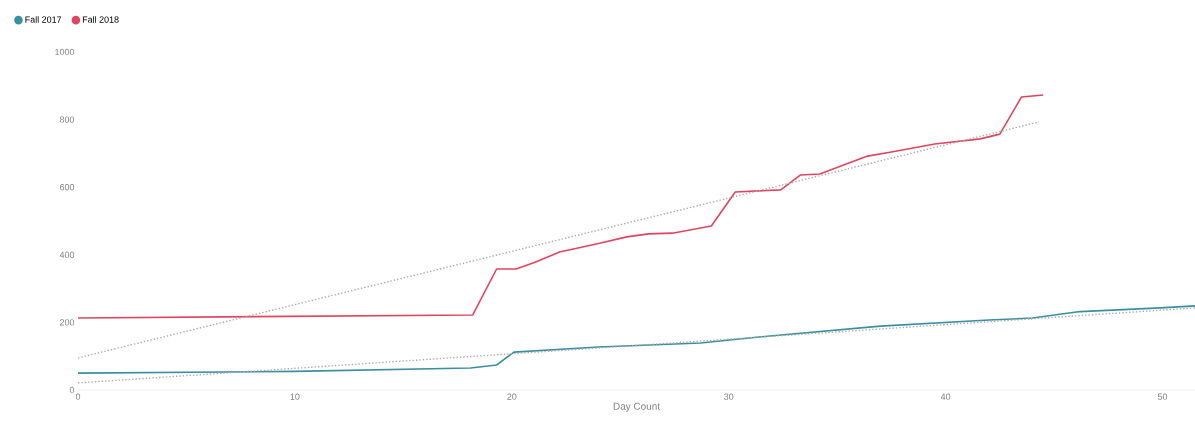  I want to click on x-tick-label: 30, so click(729, 396).